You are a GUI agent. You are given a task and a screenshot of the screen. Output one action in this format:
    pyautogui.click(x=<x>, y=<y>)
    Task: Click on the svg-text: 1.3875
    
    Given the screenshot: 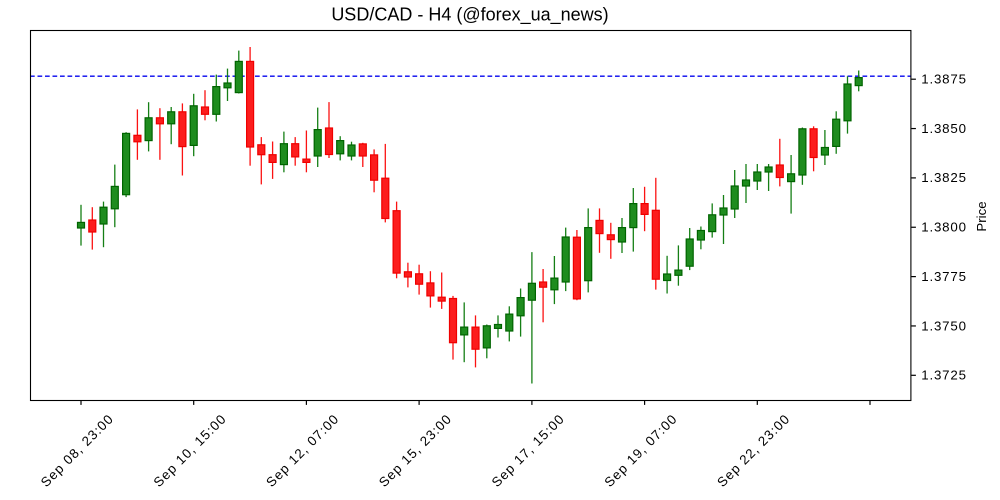 What is the action you would take?
    pyautogui.click(x=943, y=79)
    